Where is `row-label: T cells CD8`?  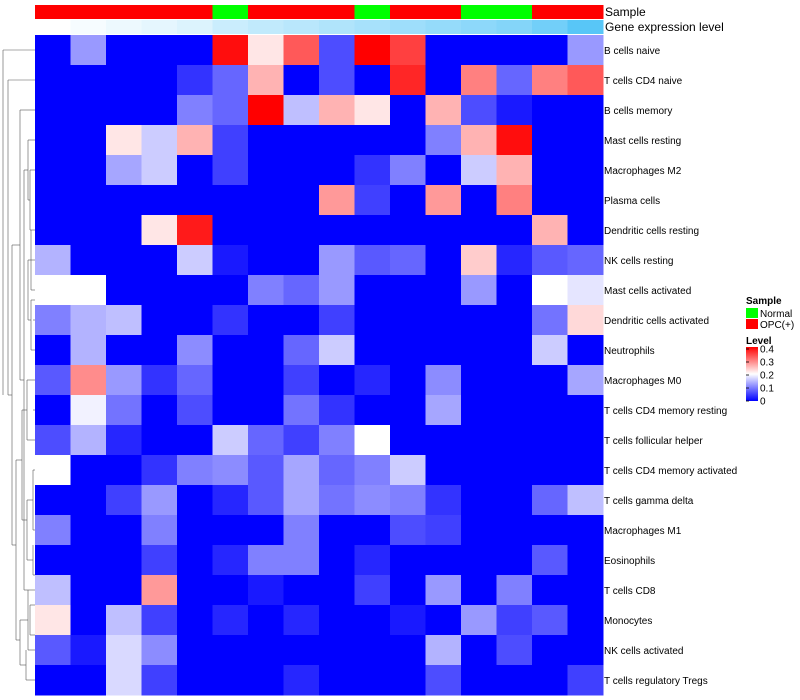
row-label: T cells CD8 is located at coordinates (630, 591).